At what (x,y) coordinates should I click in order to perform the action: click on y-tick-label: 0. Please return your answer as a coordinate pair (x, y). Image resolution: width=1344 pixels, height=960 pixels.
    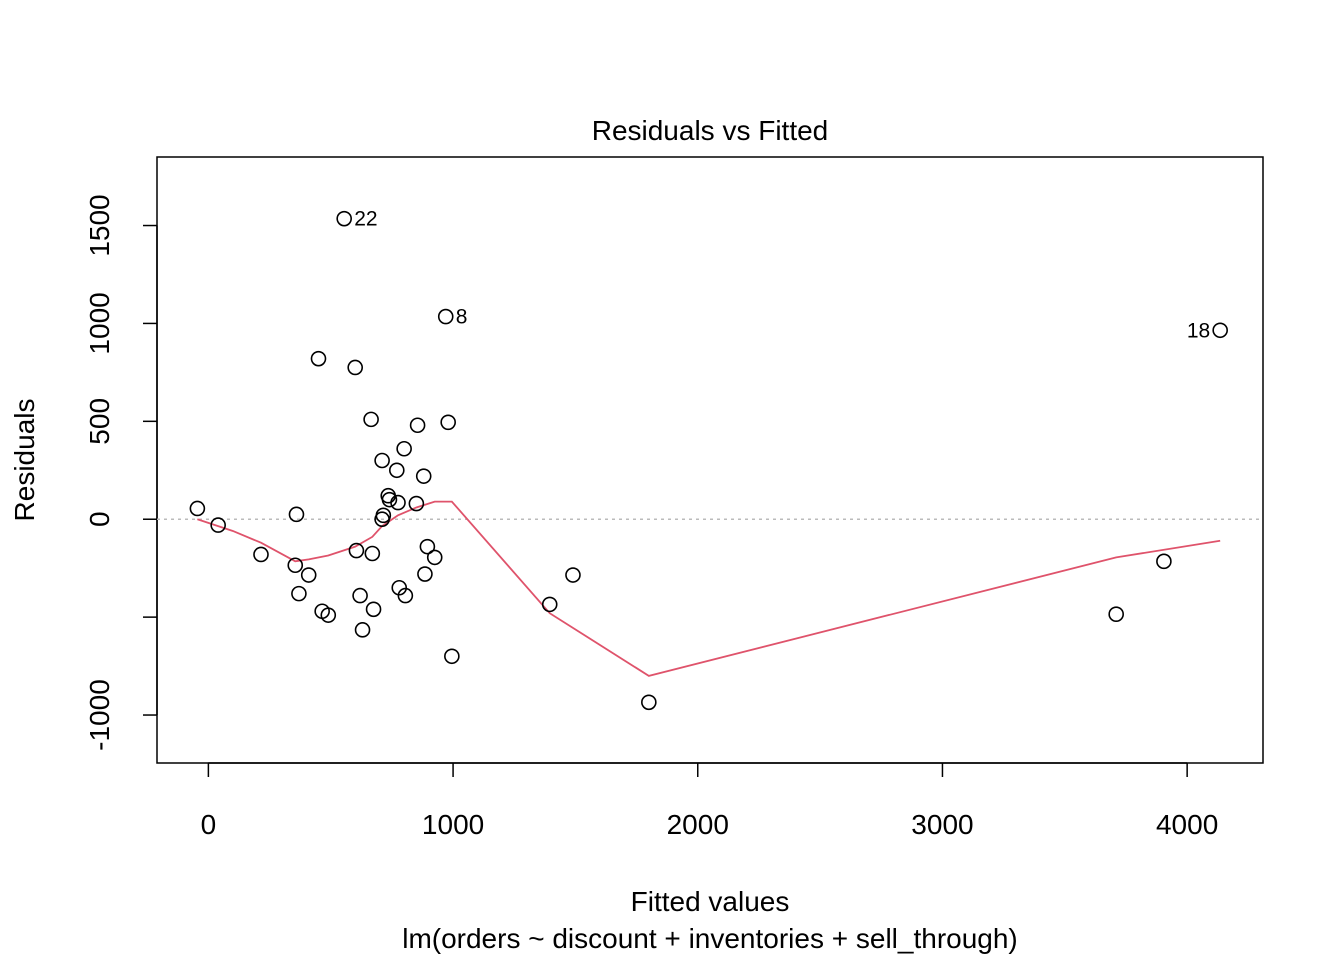
    Looking at the image, I should click on (99, 519).